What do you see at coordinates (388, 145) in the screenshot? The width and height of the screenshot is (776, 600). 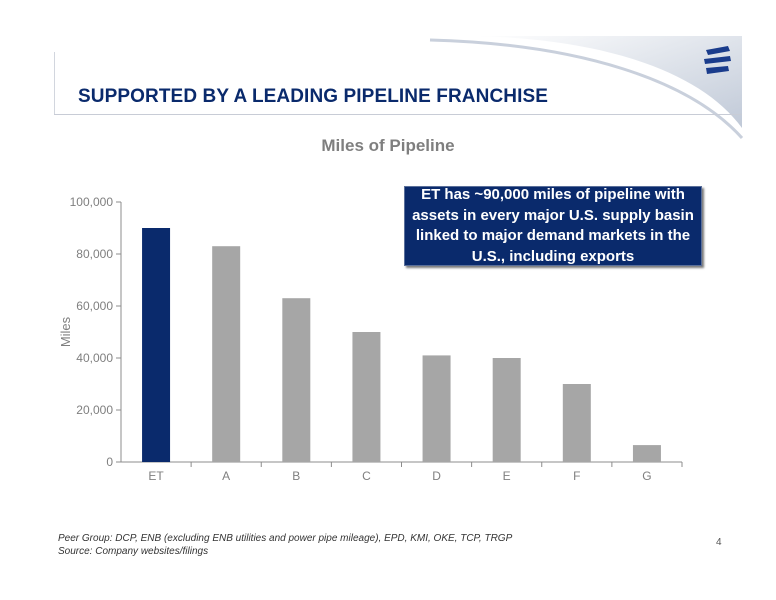 I see `chart-title: Miles of Pipeline` at bounding box center [388, 145].